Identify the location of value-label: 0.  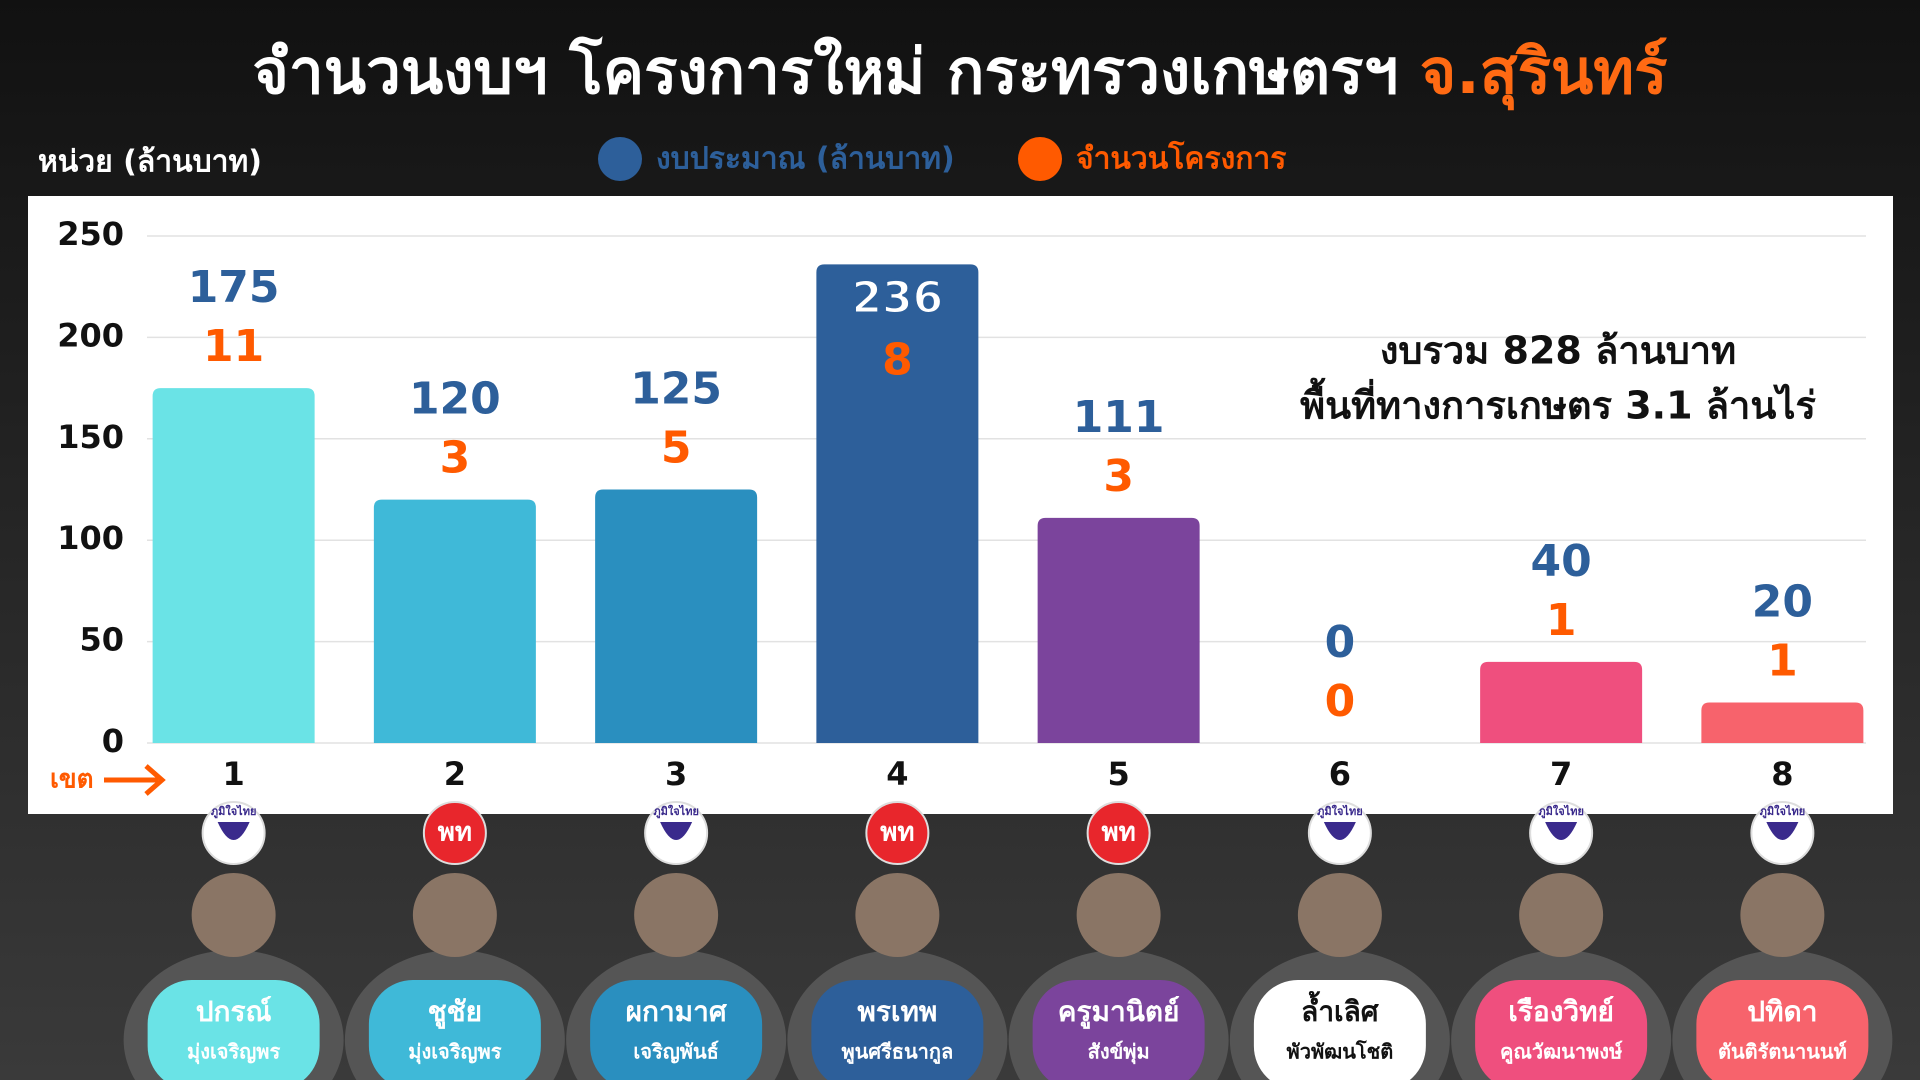
(1340, 642).